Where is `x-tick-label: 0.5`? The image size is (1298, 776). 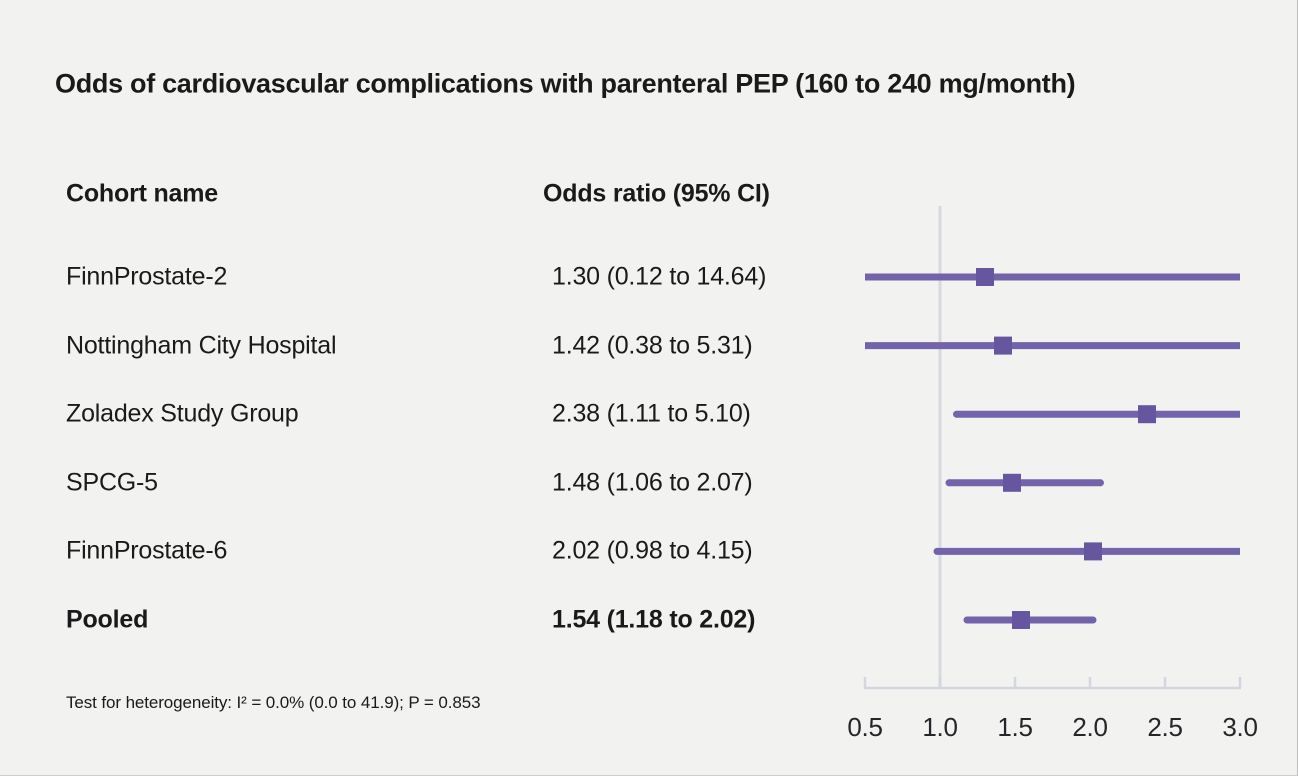 x-tick-label: 0.5 is located at coordinates (864, 727).